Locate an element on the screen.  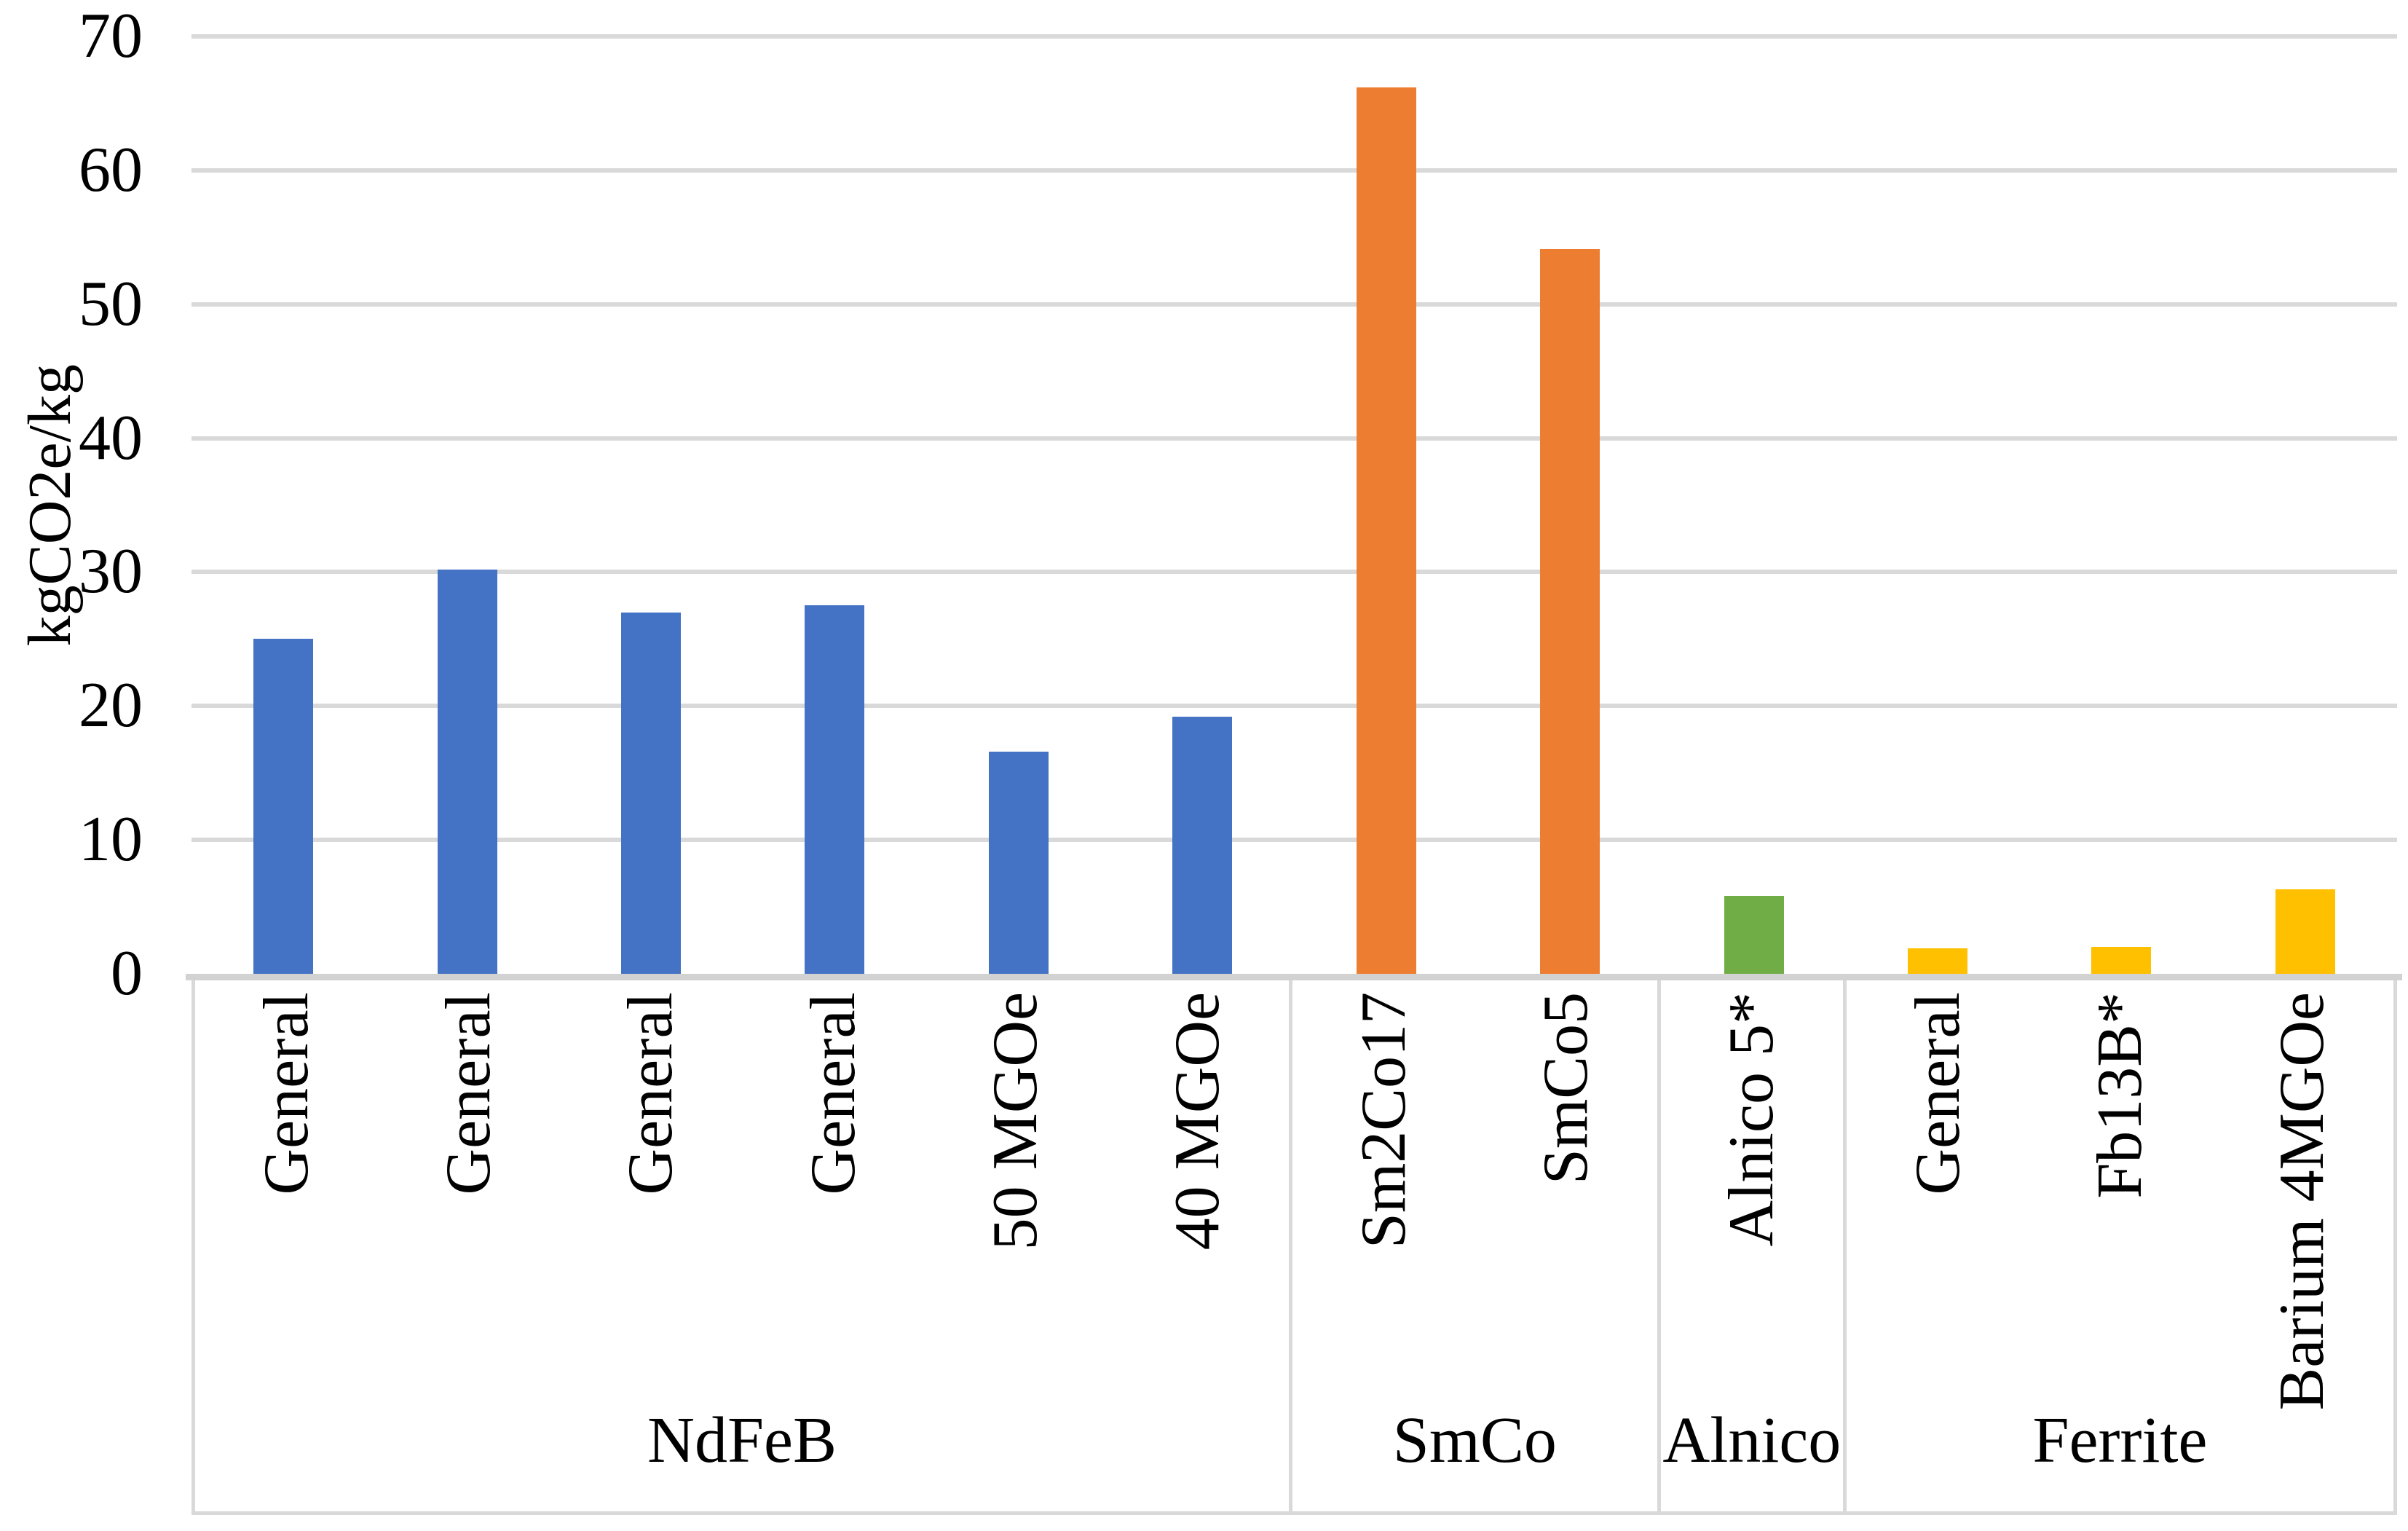
category-label-cell: 40 MGOe is located at coordinates (1198, 1174).